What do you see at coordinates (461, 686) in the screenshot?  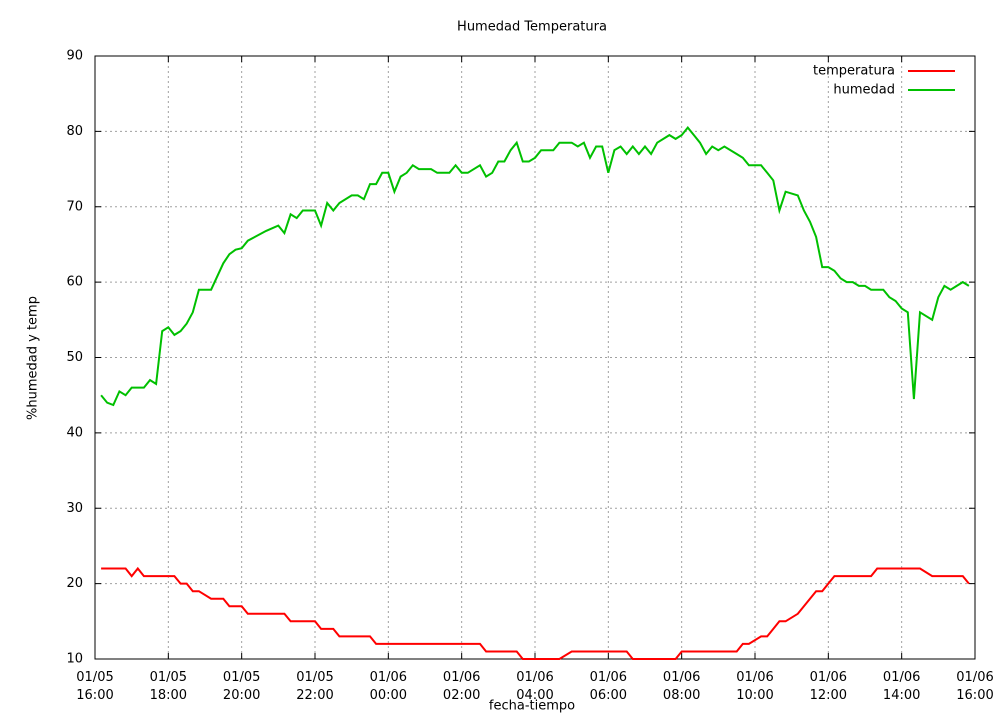 I see `x-tick-label: 01/06 02:00` at bounding box center [461, 686].